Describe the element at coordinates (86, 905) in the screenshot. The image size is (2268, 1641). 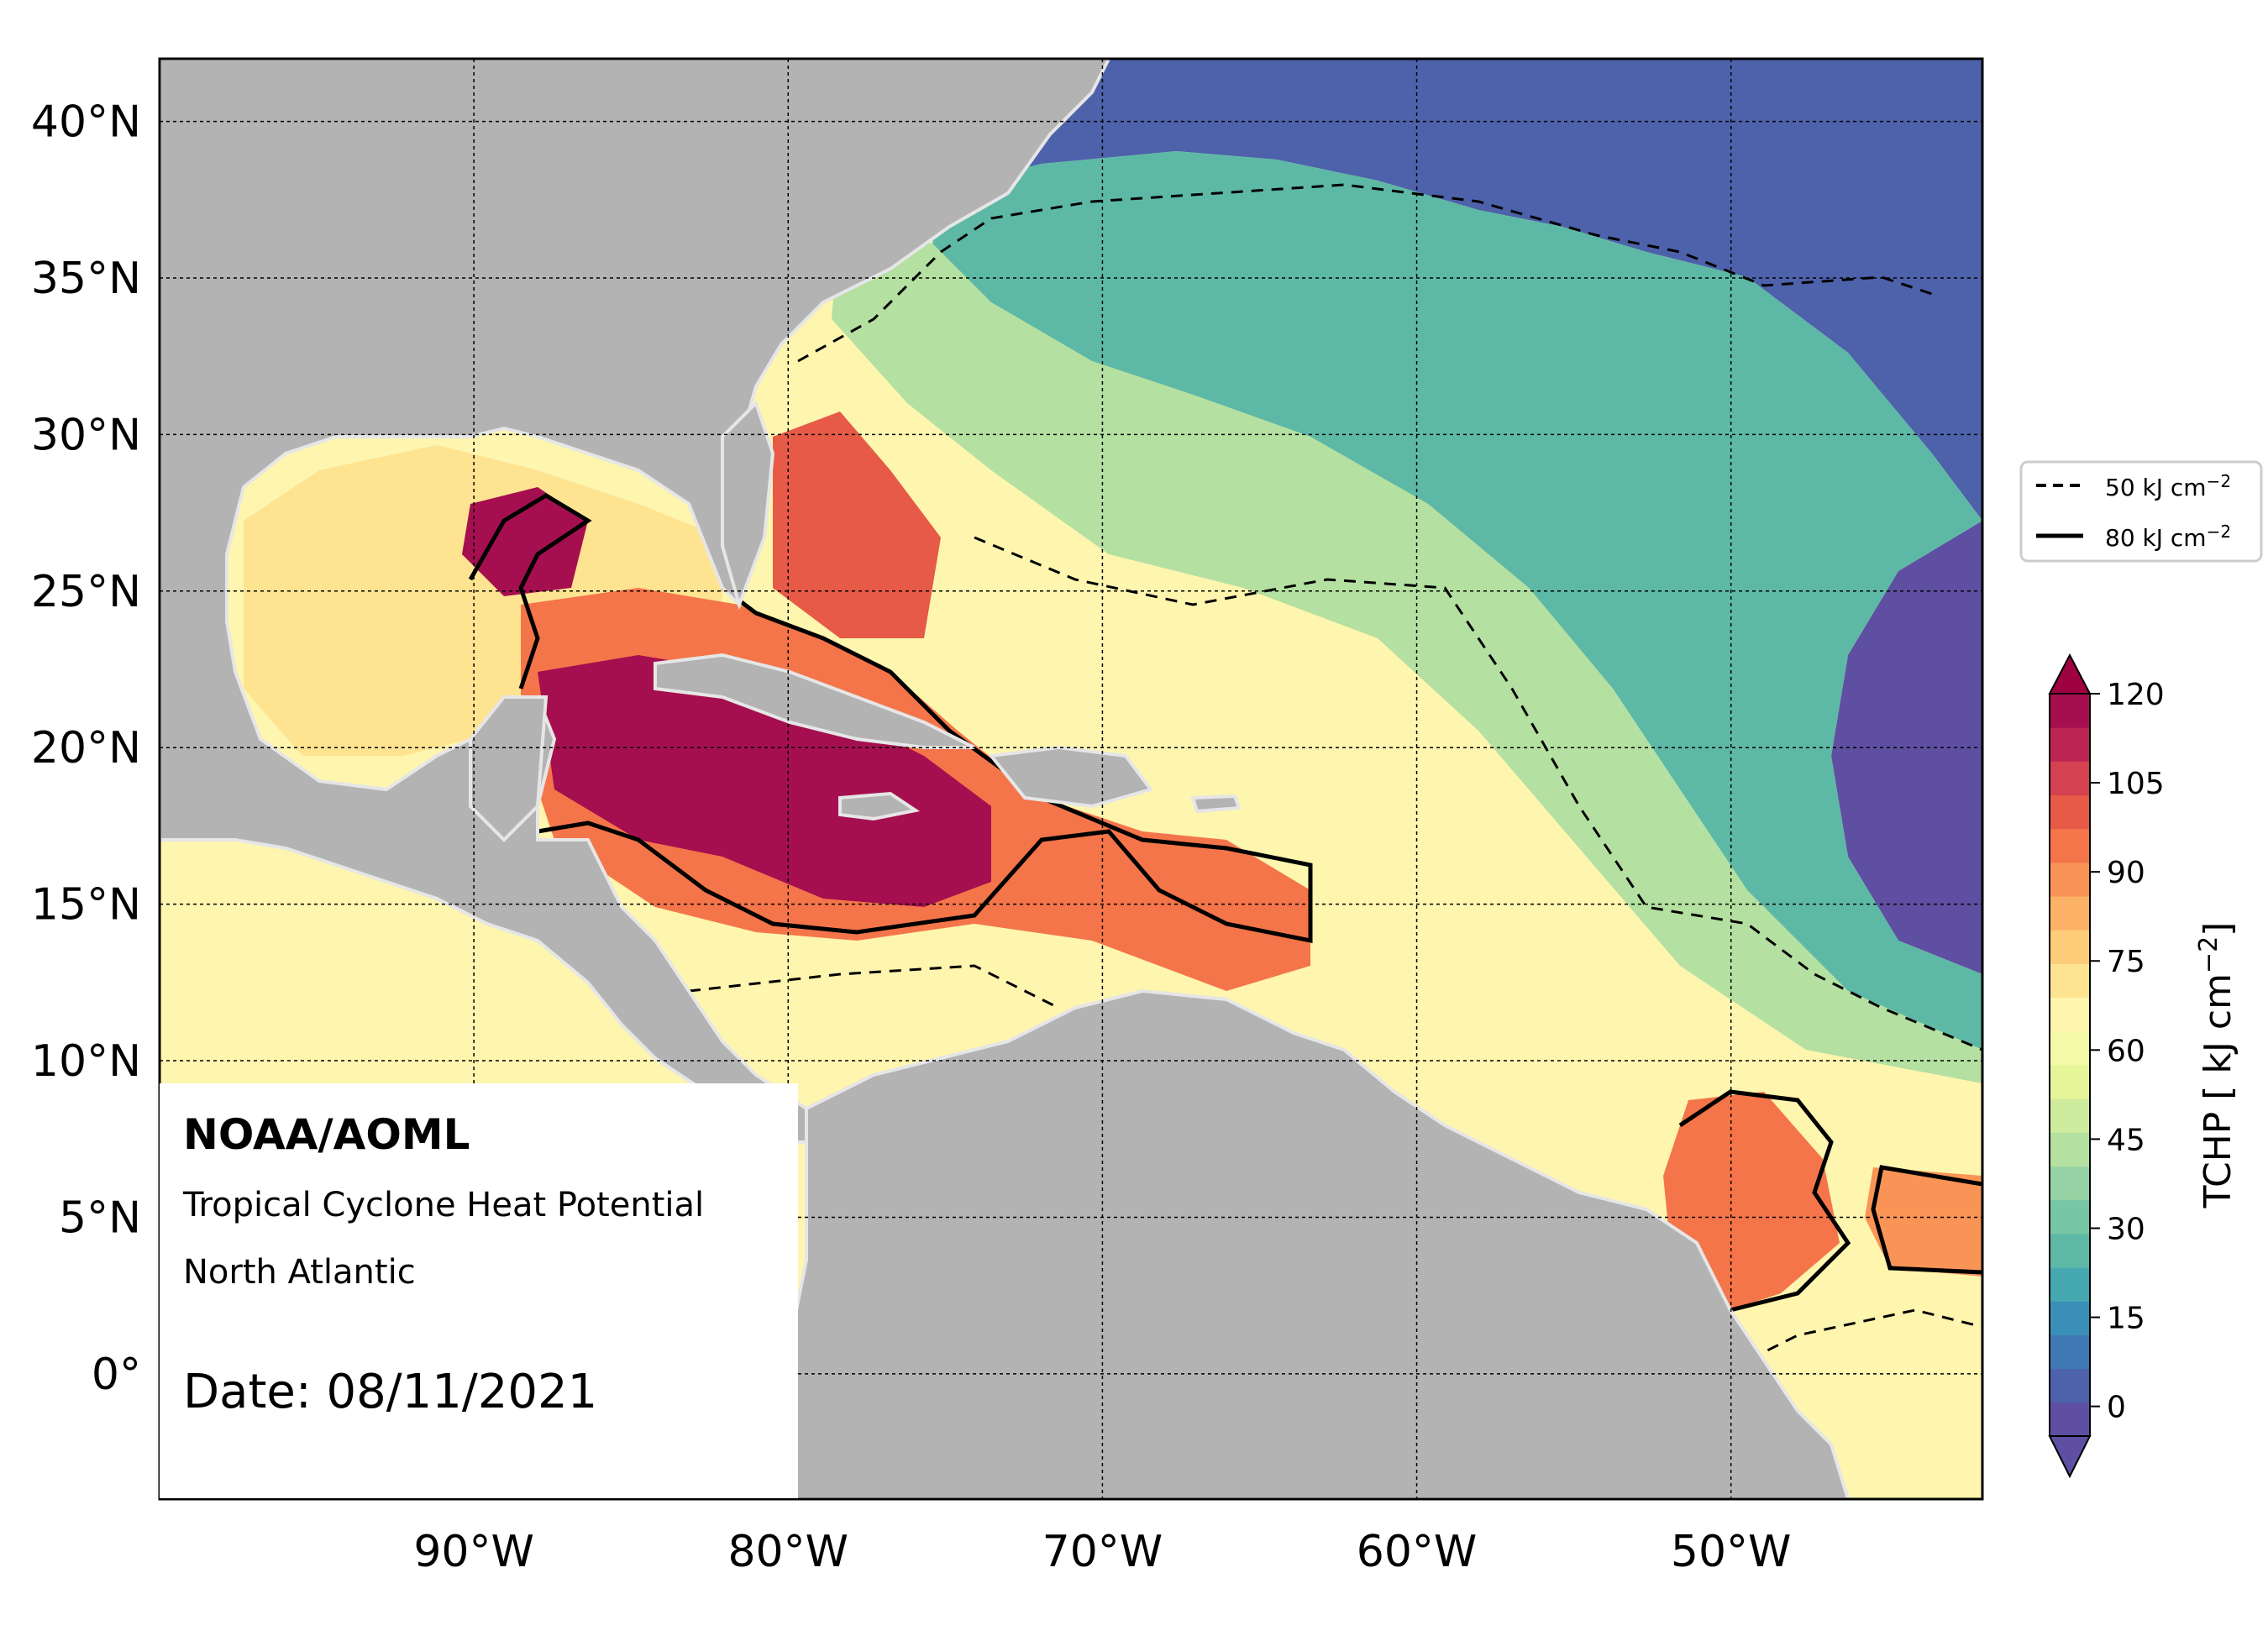
I see `lat-tick-label: 15°N` at that location.